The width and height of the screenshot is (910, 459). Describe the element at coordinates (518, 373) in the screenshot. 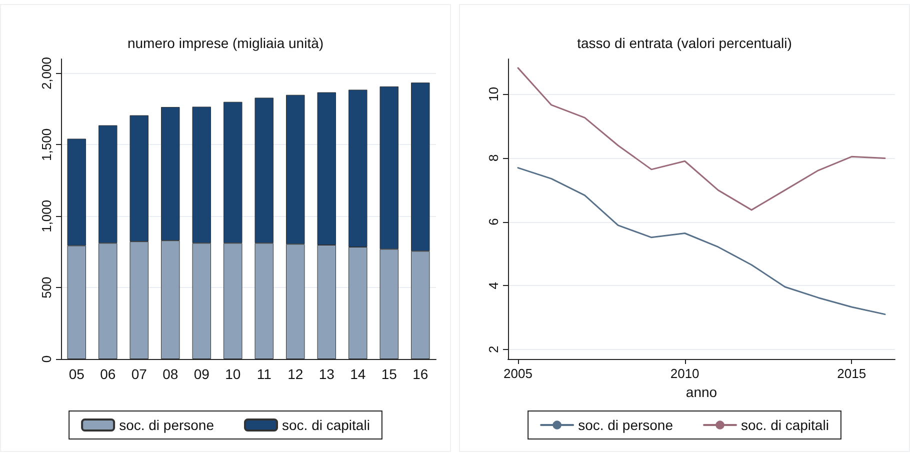

I see `x-tick-label: 2005` at that location.